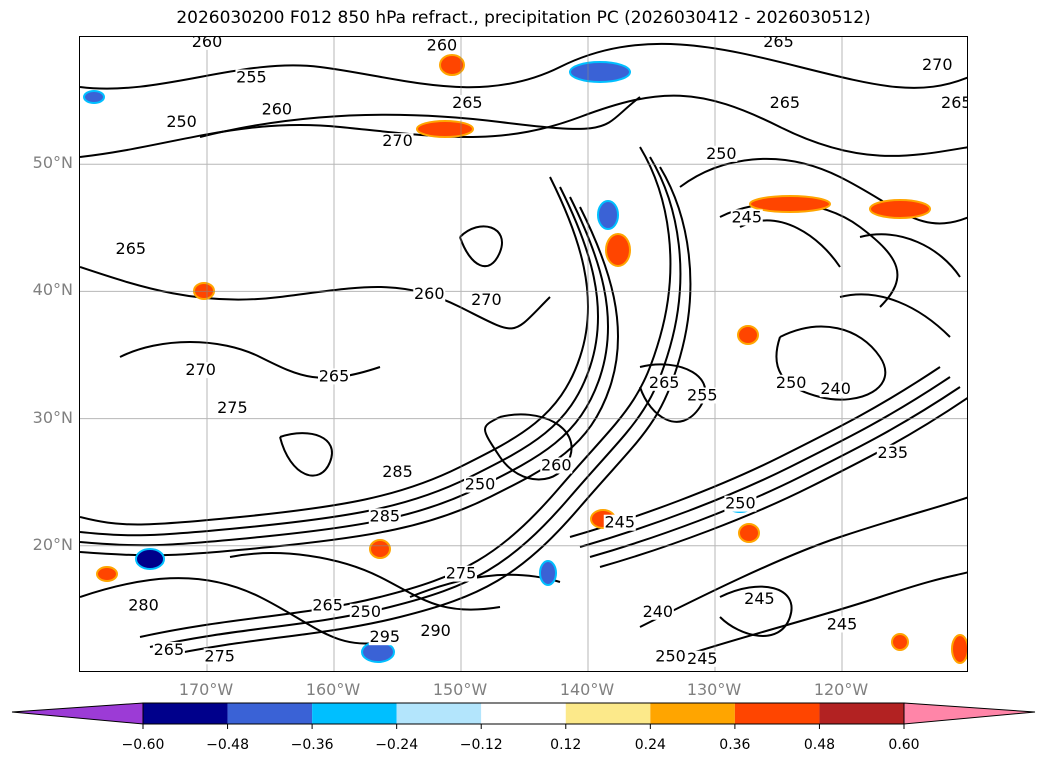 Image resolution: width=1047 pixels, height=765 pixels. I want to click on longitude-label: 170°W, so click(206, 689).